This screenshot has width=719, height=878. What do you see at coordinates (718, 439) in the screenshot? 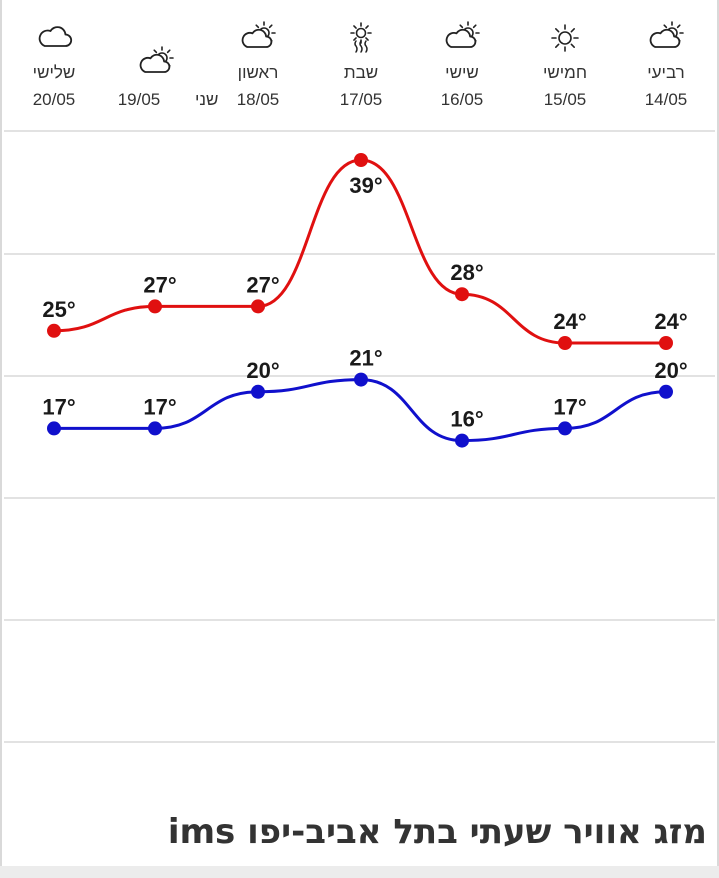
I see `right-border` at bounding box center [718, 439].